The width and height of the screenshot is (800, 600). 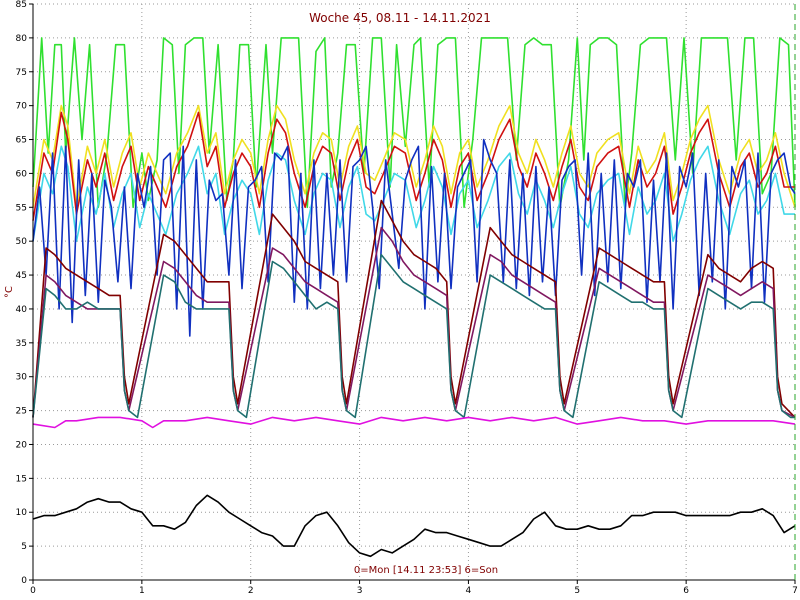 I want to click on y-tick-label: 15, so click(x=21, y=479).